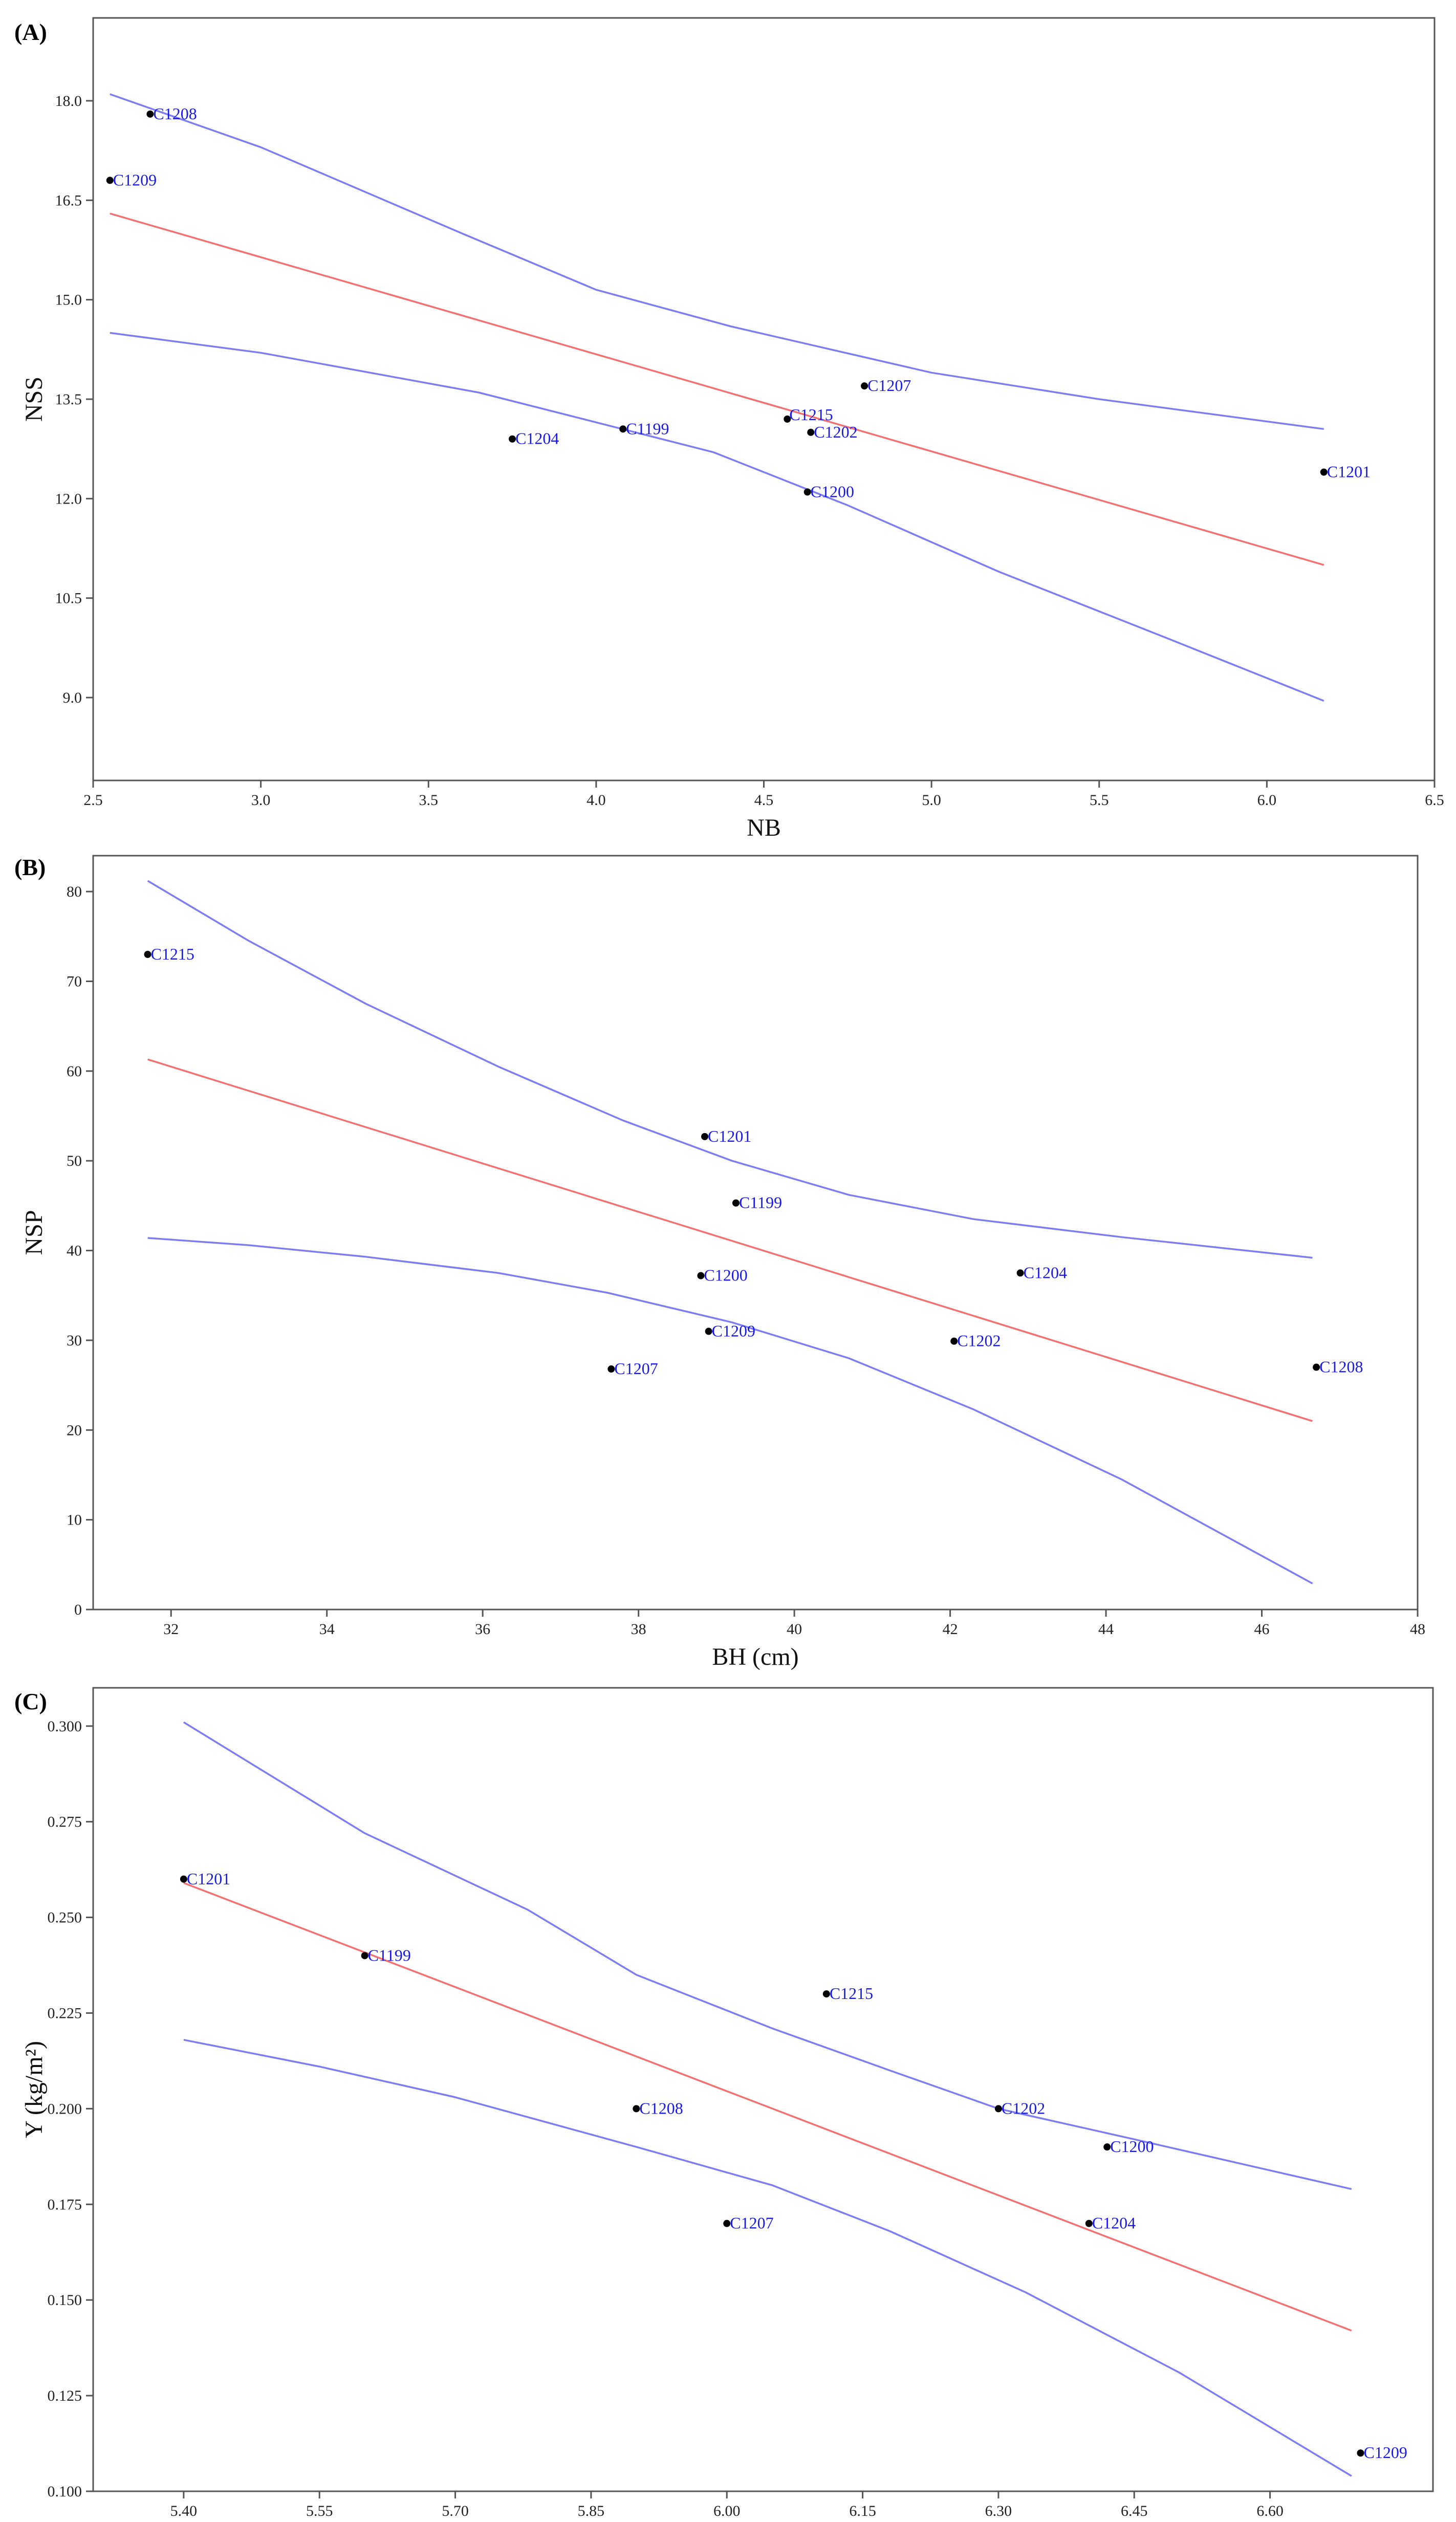  I want to click on y-tick-label: 0.225, so click(65, 2013).